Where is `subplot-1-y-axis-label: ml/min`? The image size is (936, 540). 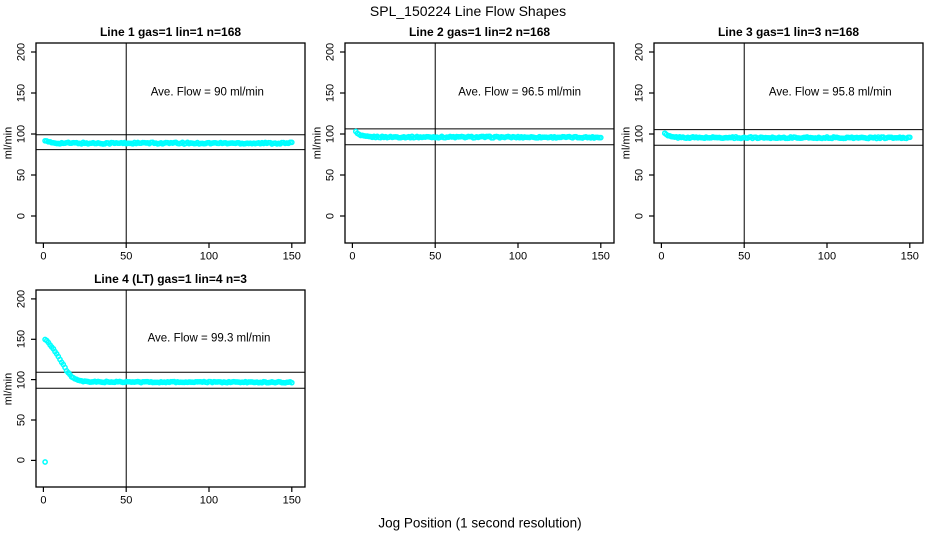 subplot-1-y-axis-label: ml/min is located at coordinates (8, 143).